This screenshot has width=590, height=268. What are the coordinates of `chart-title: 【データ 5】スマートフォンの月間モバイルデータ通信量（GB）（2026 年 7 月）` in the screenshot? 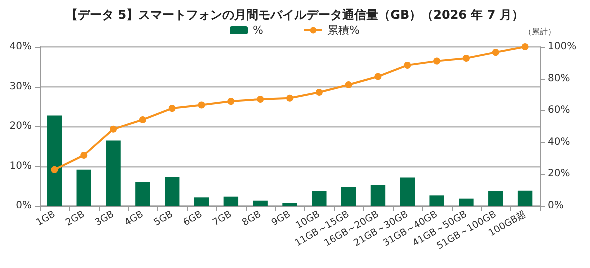 It's located at (295, 15).